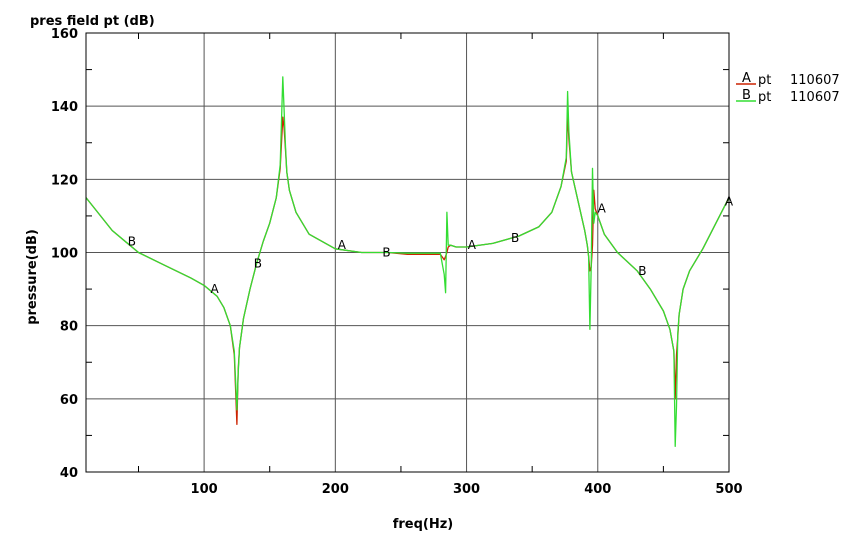 The width and height of the screenshot is (859, 549). I want to click on x-axis-title: freq(Hz), so click(423, 524).